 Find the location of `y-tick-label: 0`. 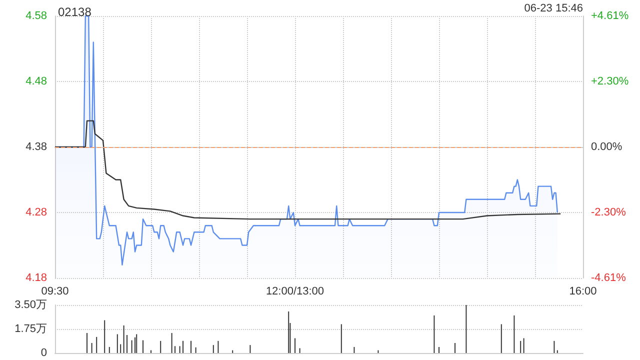

y-tick-label: 0 is located at coordinates (43, 353).